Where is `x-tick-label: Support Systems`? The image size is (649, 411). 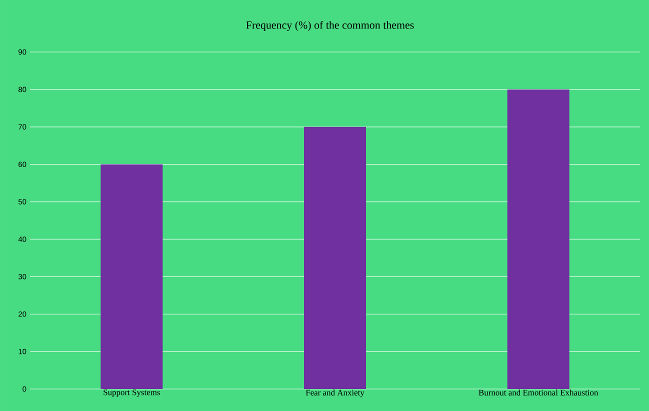
x-tick-label: Support Systems is located at coordinates (132, 393).